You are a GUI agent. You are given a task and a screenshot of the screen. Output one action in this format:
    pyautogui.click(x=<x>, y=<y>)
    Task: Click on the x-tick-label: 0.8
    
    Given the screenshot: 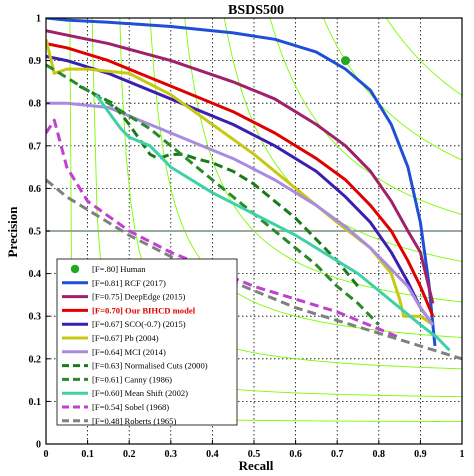 What is the action you would take?
    pyautogui.click(x=379, y=454)
    